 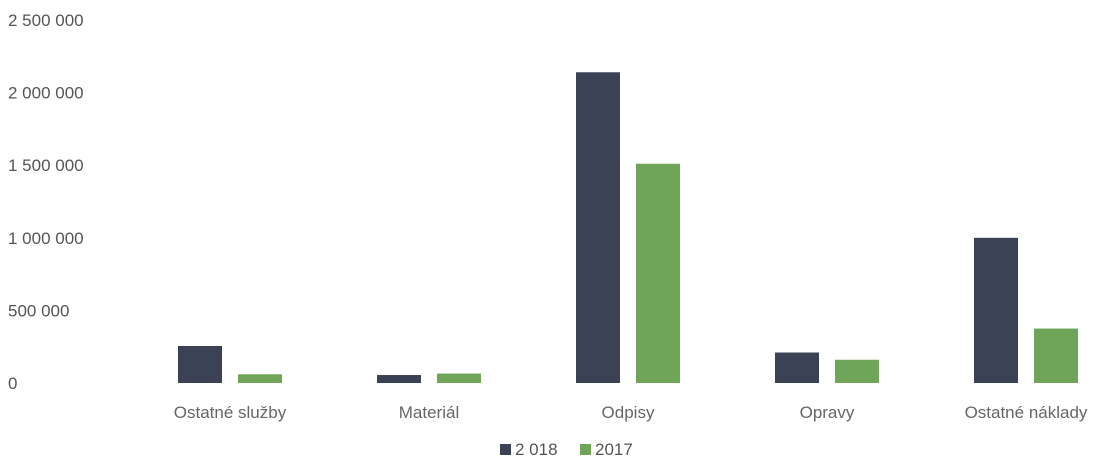 What do you see at coordinates (12, 383) in the screenshot?
I see `y-tick-label: 0` at bounding box center [12, 383].